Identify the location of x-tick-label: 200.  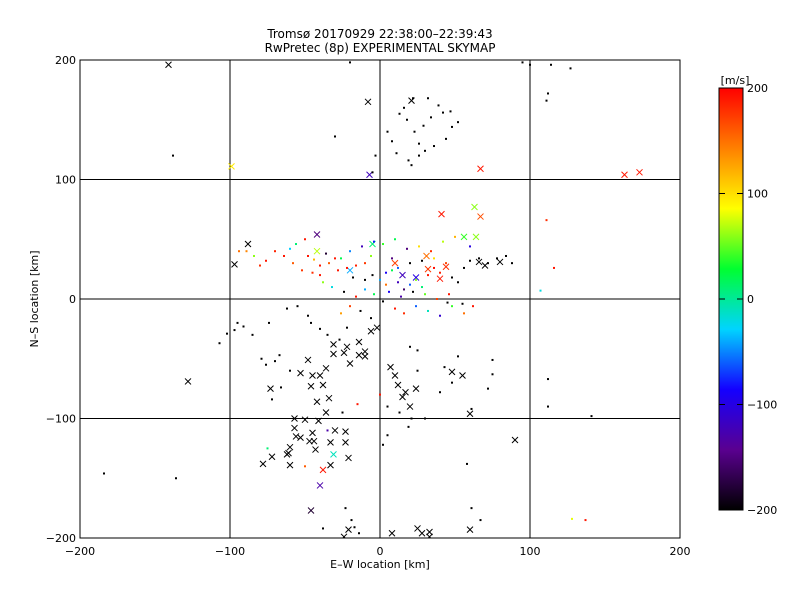
(680, 551).